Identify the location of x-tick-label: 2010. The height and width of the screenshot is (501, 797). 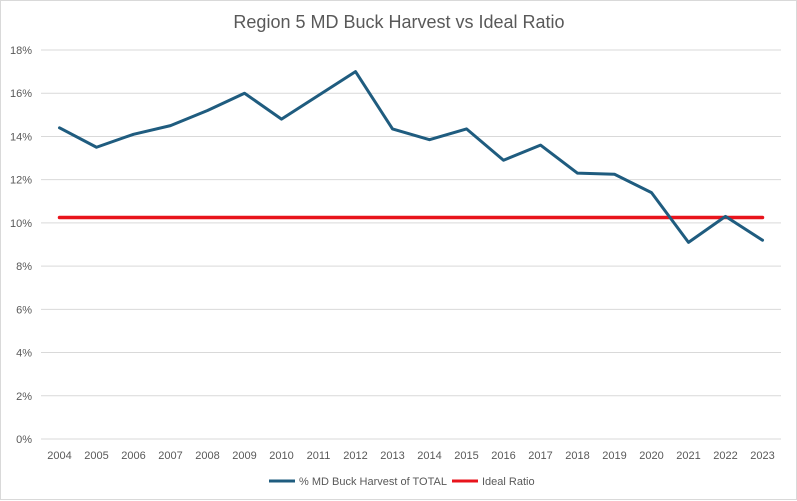
(281, 456).